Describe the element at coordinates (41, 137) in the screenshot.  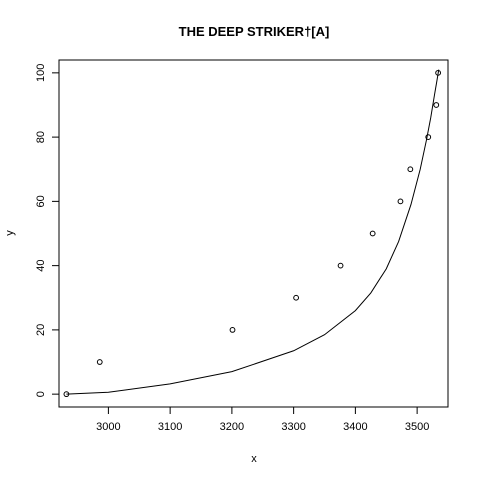
I see `y-tick-label: 80` at that location.